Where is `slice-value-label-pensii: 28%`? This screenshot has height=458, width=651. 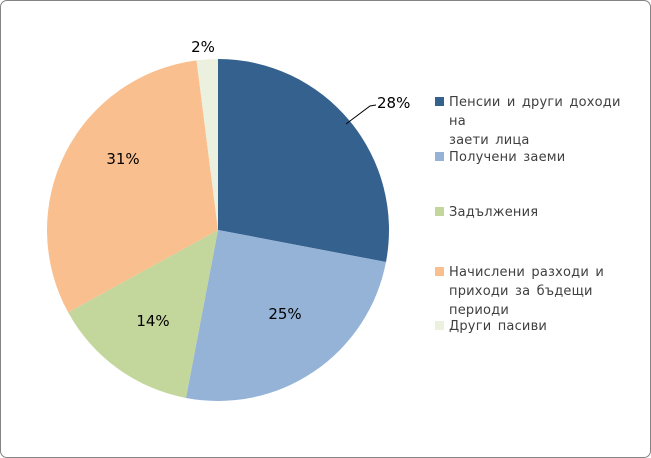 slice-value-label-pensii: 28% is located at coordinates (394, 103).